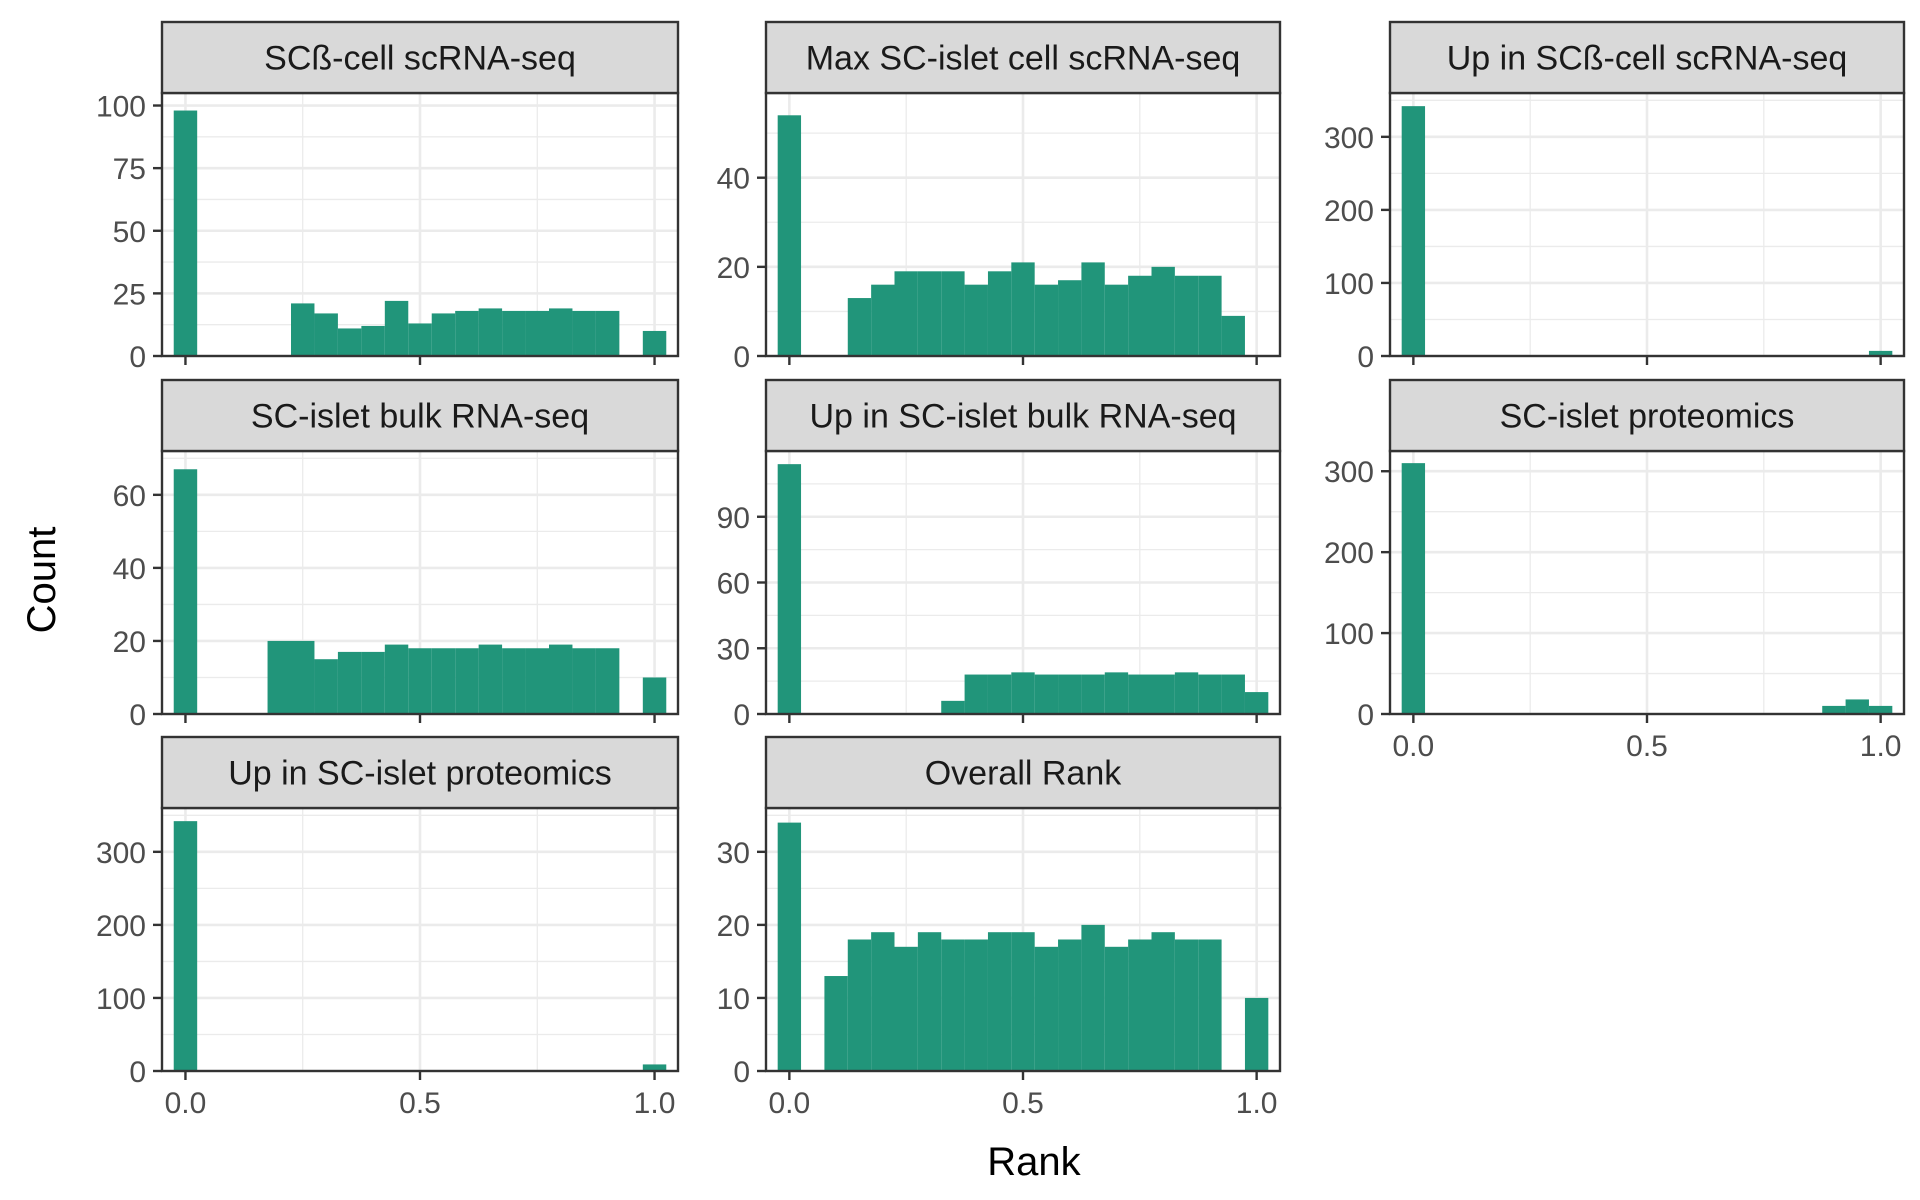 This screenshot has height=1200, width=1920. I want to click on panel-7-y-tick-label: 300, so click(121, 853).